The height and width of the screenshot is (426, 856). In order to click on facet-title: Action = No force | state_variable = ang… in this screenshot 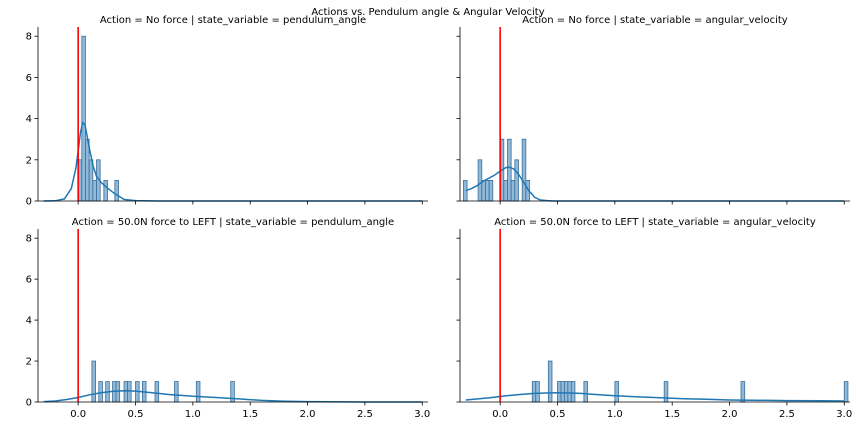, I will do `click(654, 20)`.